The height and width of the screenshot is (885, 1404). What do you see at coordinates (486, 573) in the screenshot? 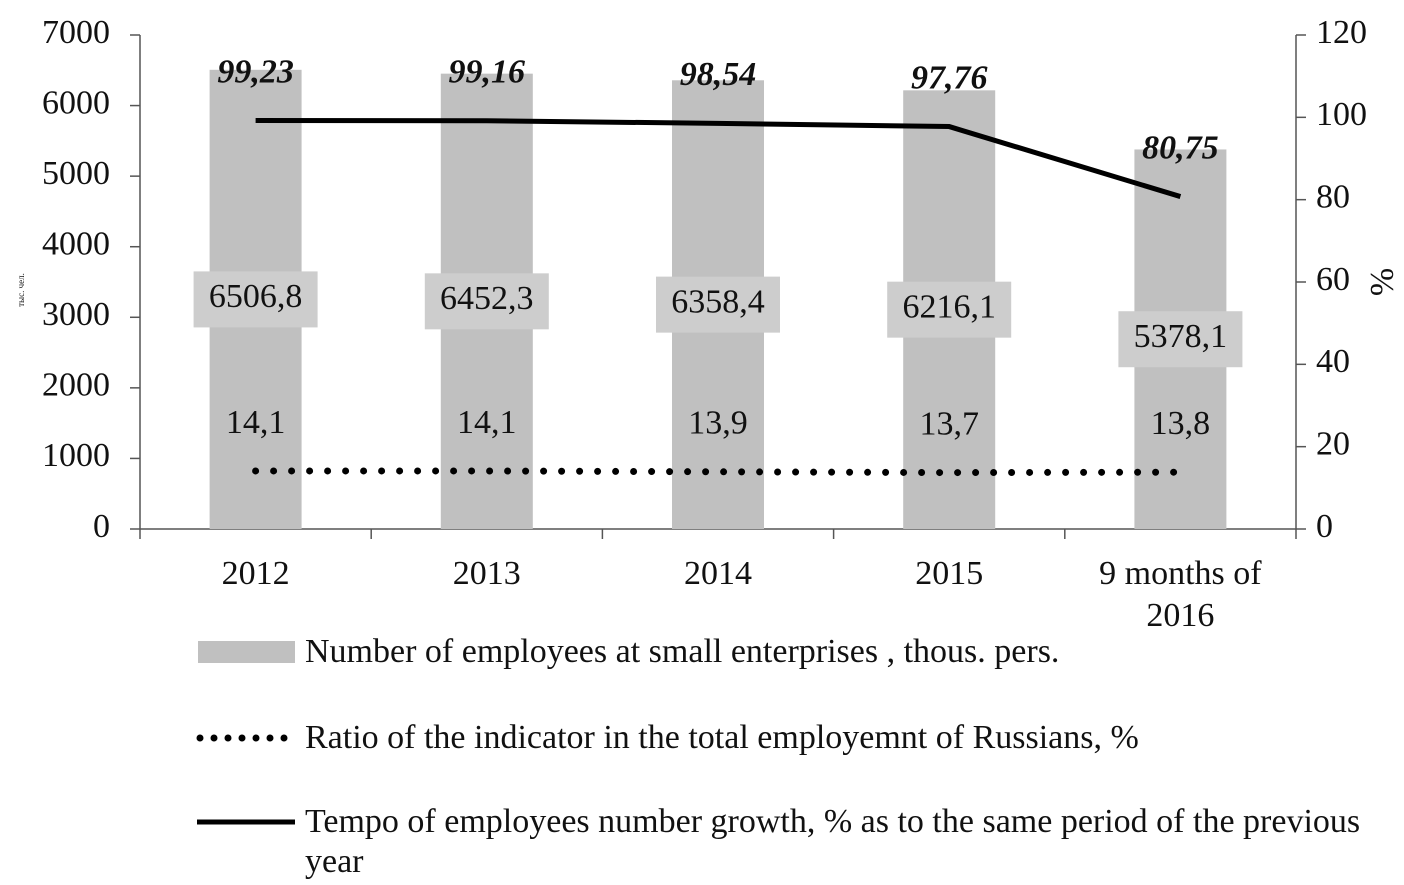
I see `x-tick-label: 2013` at bounding box center [486, 573].